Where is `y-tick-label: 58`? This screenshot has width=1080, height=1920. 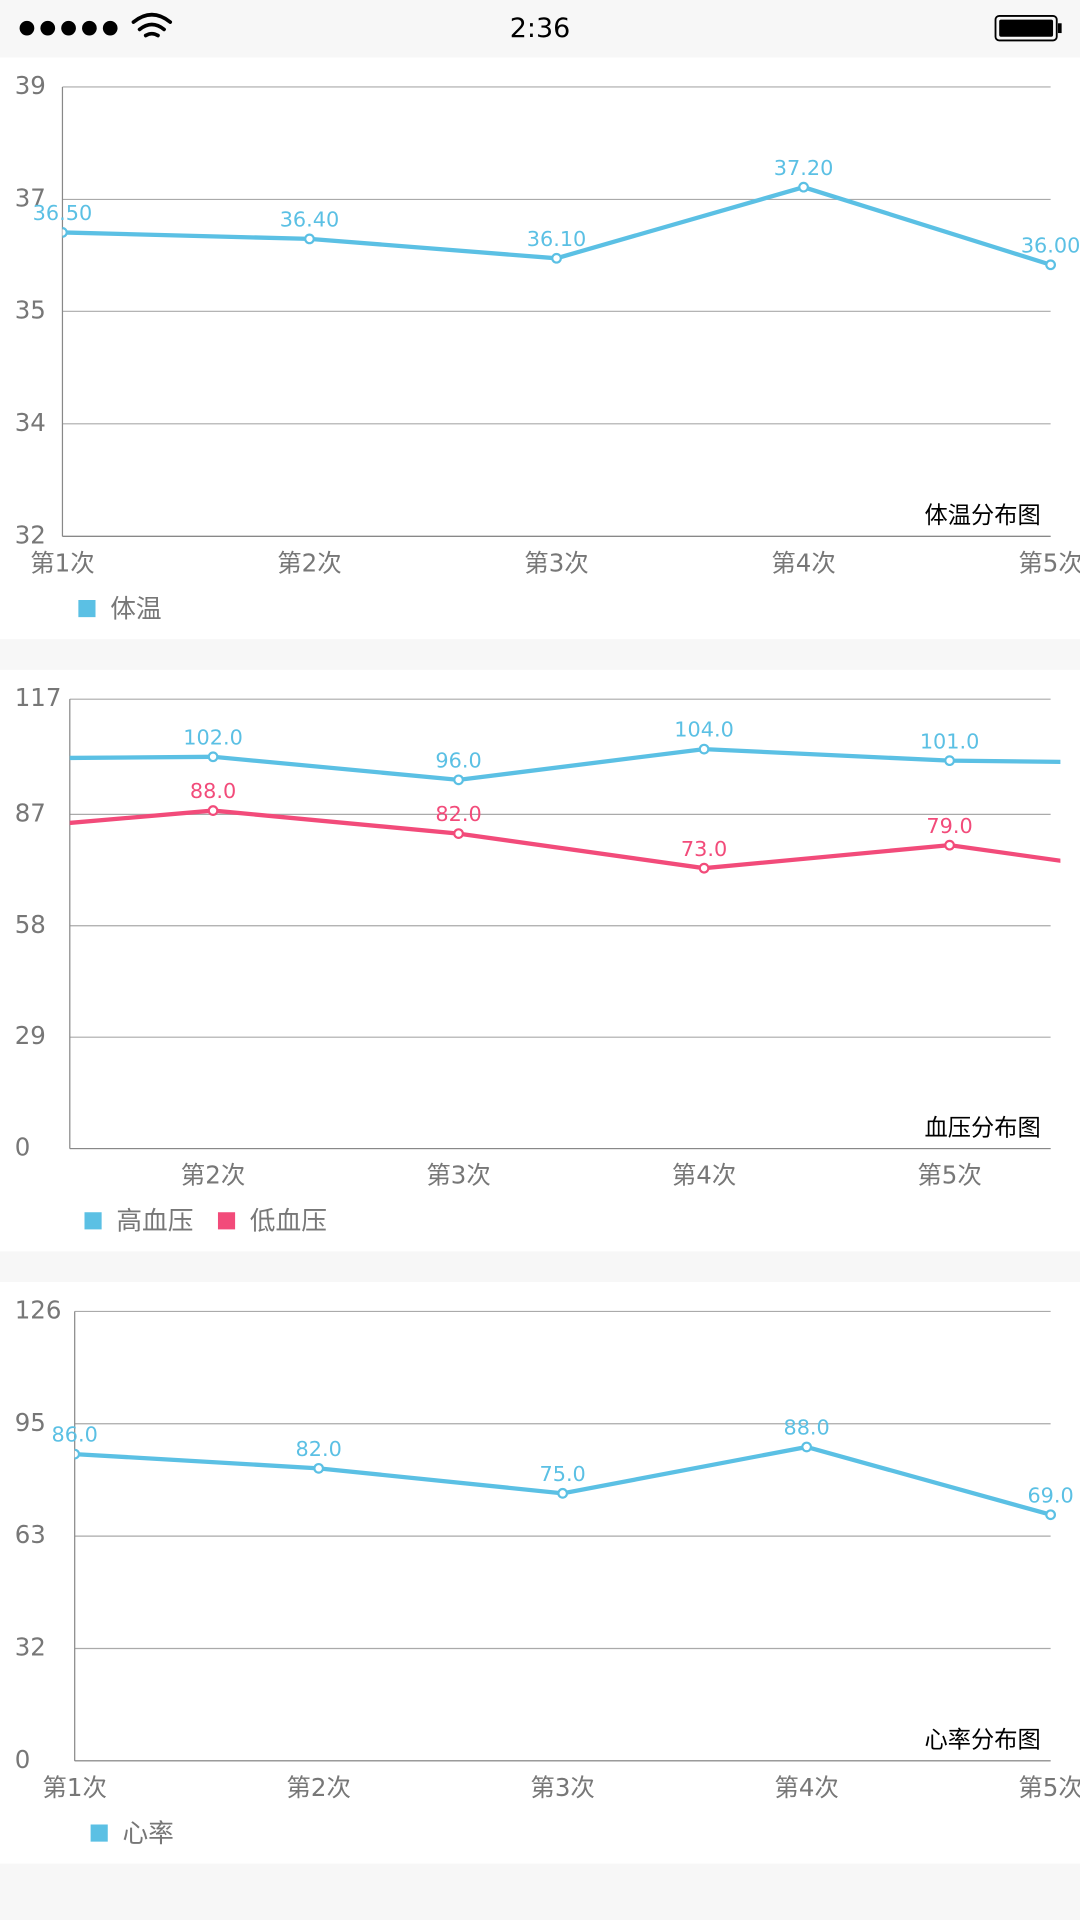
y-tick-label: 58 is located at coordinates (30, 924).